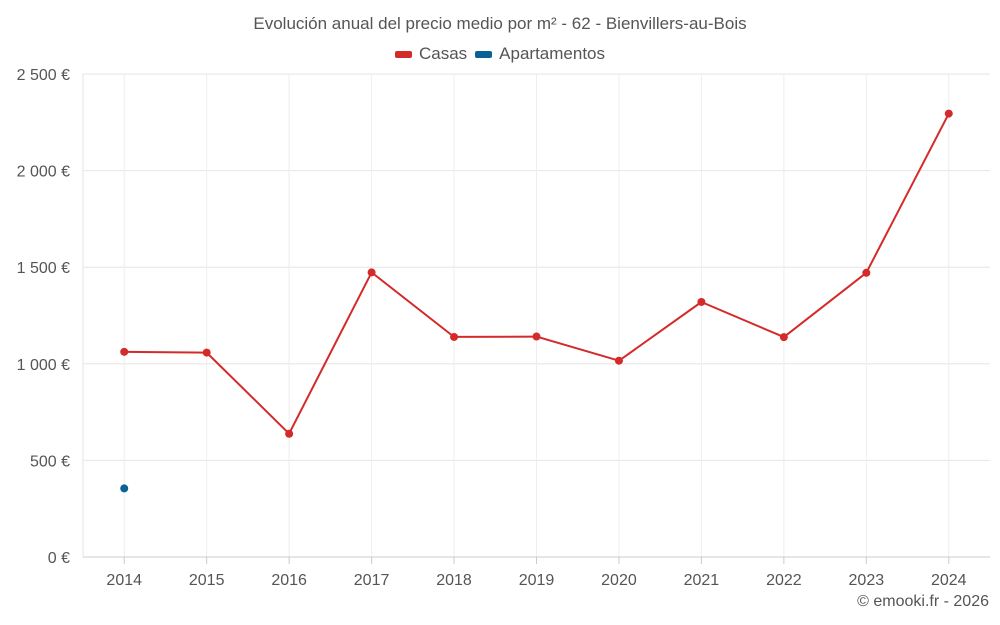 This screenshot has height=625, width=1000. I want to click on legend-item-apartamentos: Apartamentos, so click(540, 54).